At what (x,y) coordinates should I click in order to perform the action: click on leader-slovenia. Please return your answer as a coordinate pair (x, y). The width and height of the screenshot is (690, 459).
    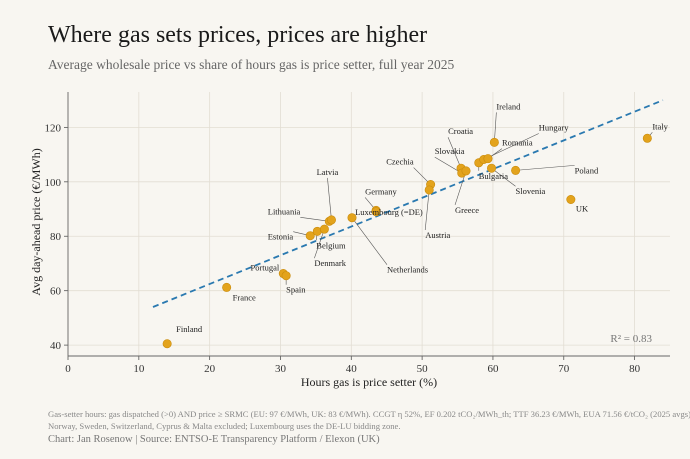
    Looking at the image, I should click on (503, 177).